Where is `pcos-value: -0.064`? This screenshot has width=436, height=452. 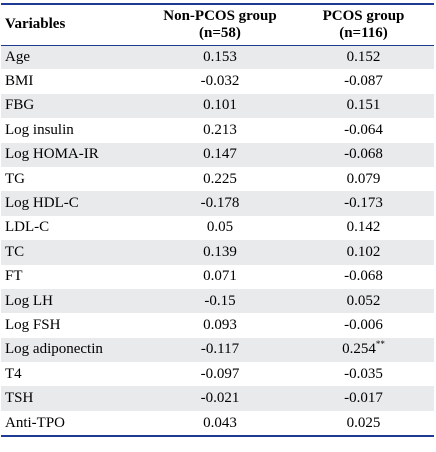
pcos-value: -0.064 is located at coordinates (363, 129).